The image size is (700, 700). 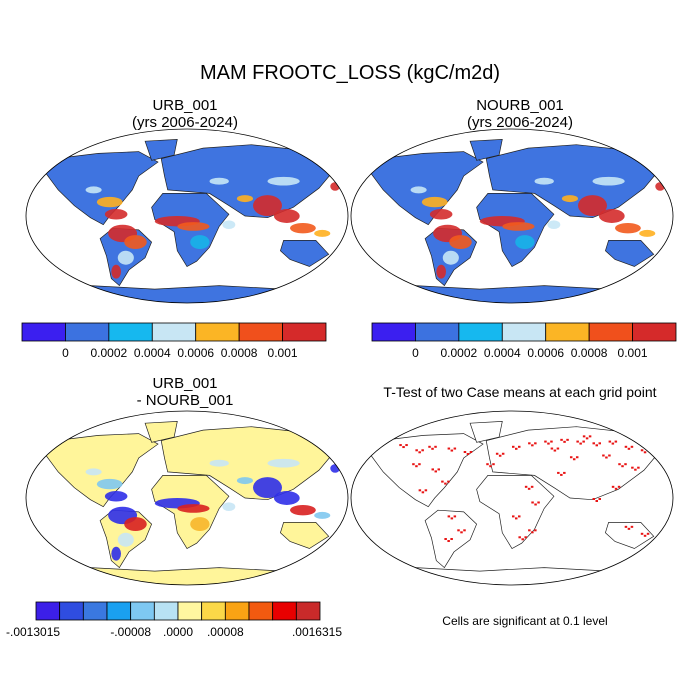 What do you see at coordinates (185, 400) in the screenshot?
I see `panel-title-diff-line2: - NOURB_001` at bounding box center [185, 400].